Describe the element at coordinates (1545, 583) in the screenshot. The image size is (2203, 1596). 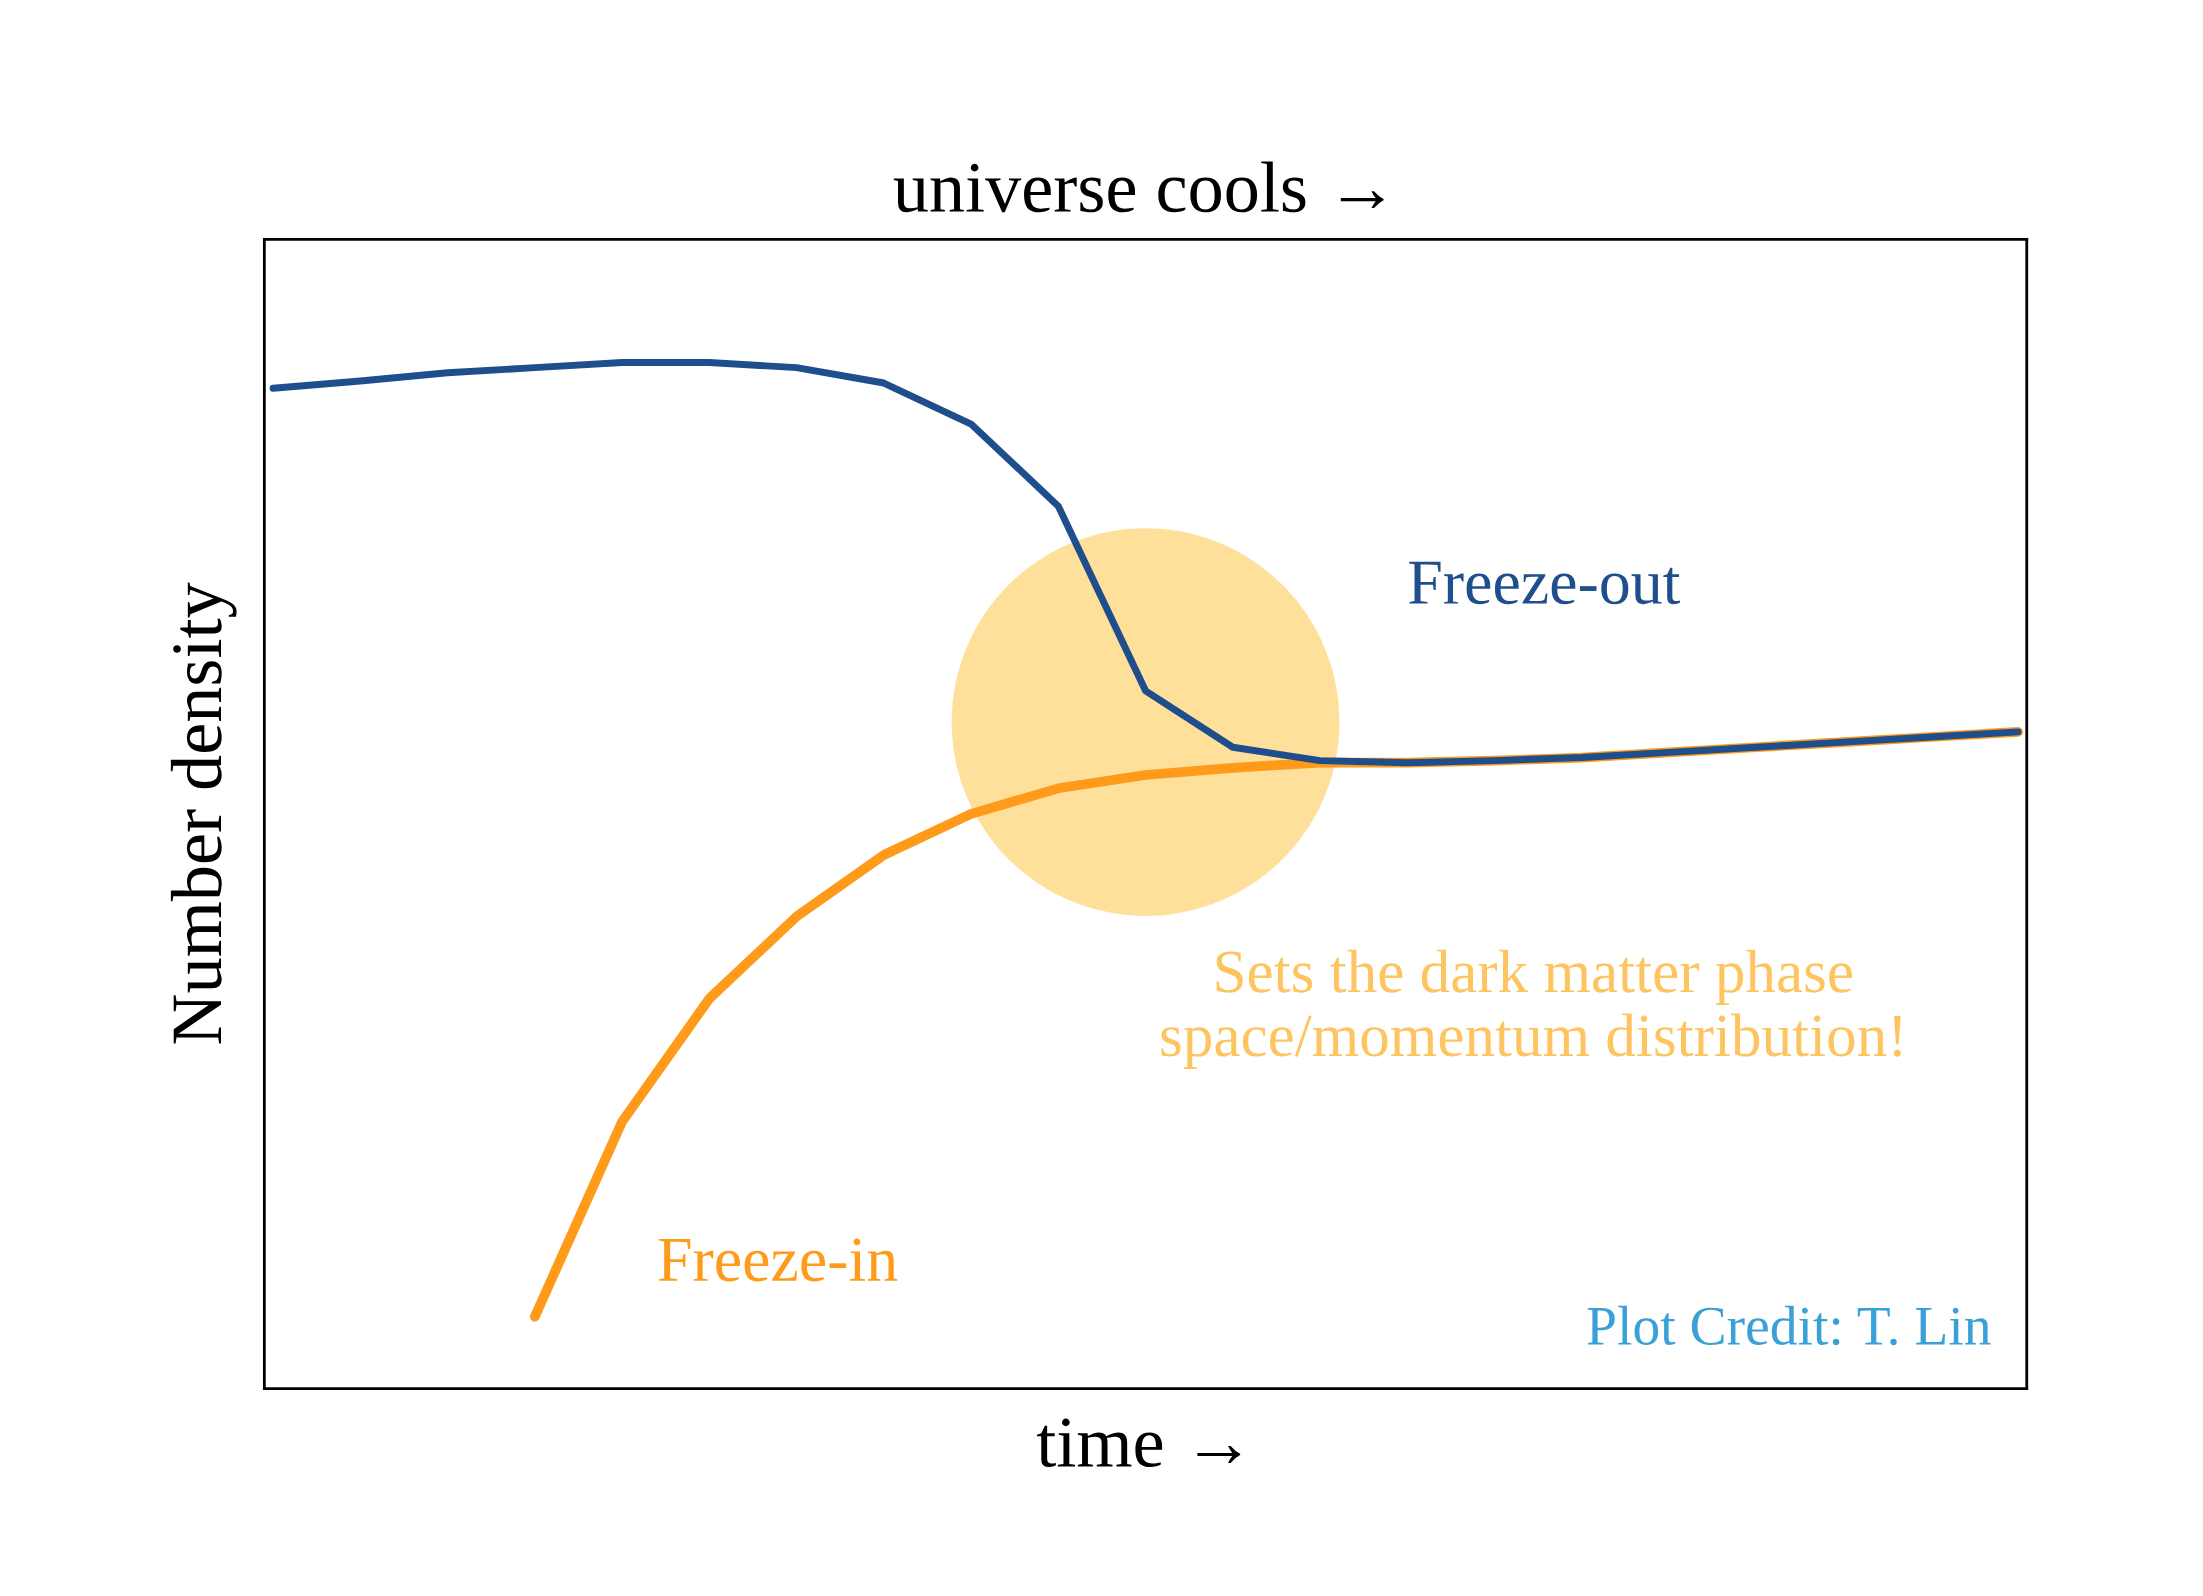
I see `text: Freeze-out` at that location.